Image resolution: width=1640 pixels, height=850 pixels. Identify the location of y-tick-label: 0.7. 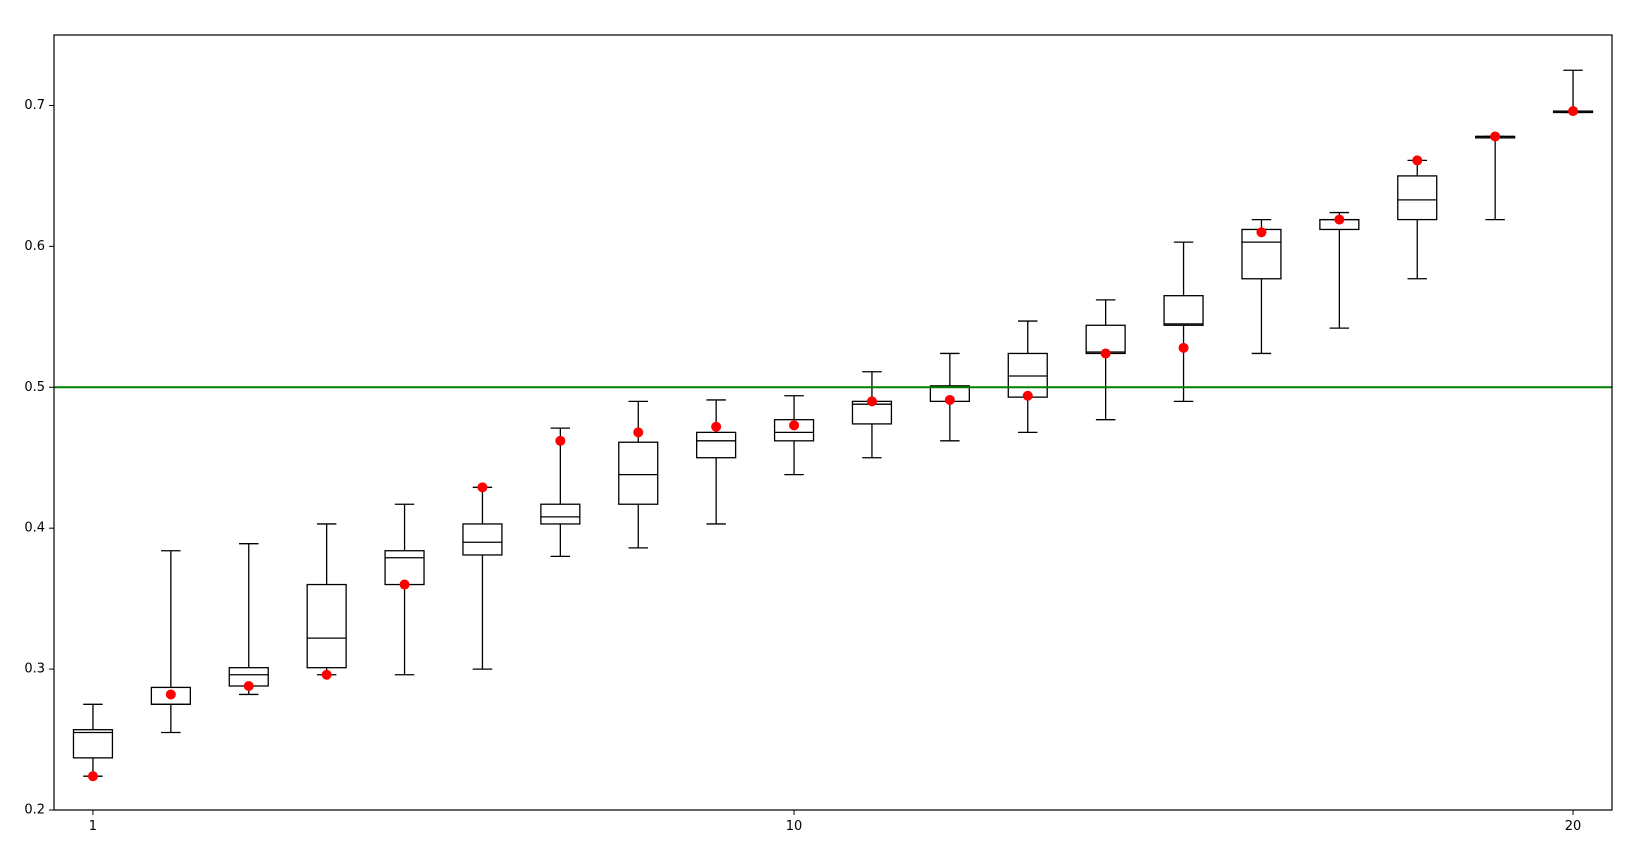
(34, 105).